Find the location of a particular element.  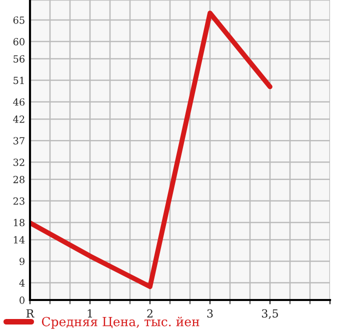

y-tick-label: 28 is located at coordinates (18, 180).